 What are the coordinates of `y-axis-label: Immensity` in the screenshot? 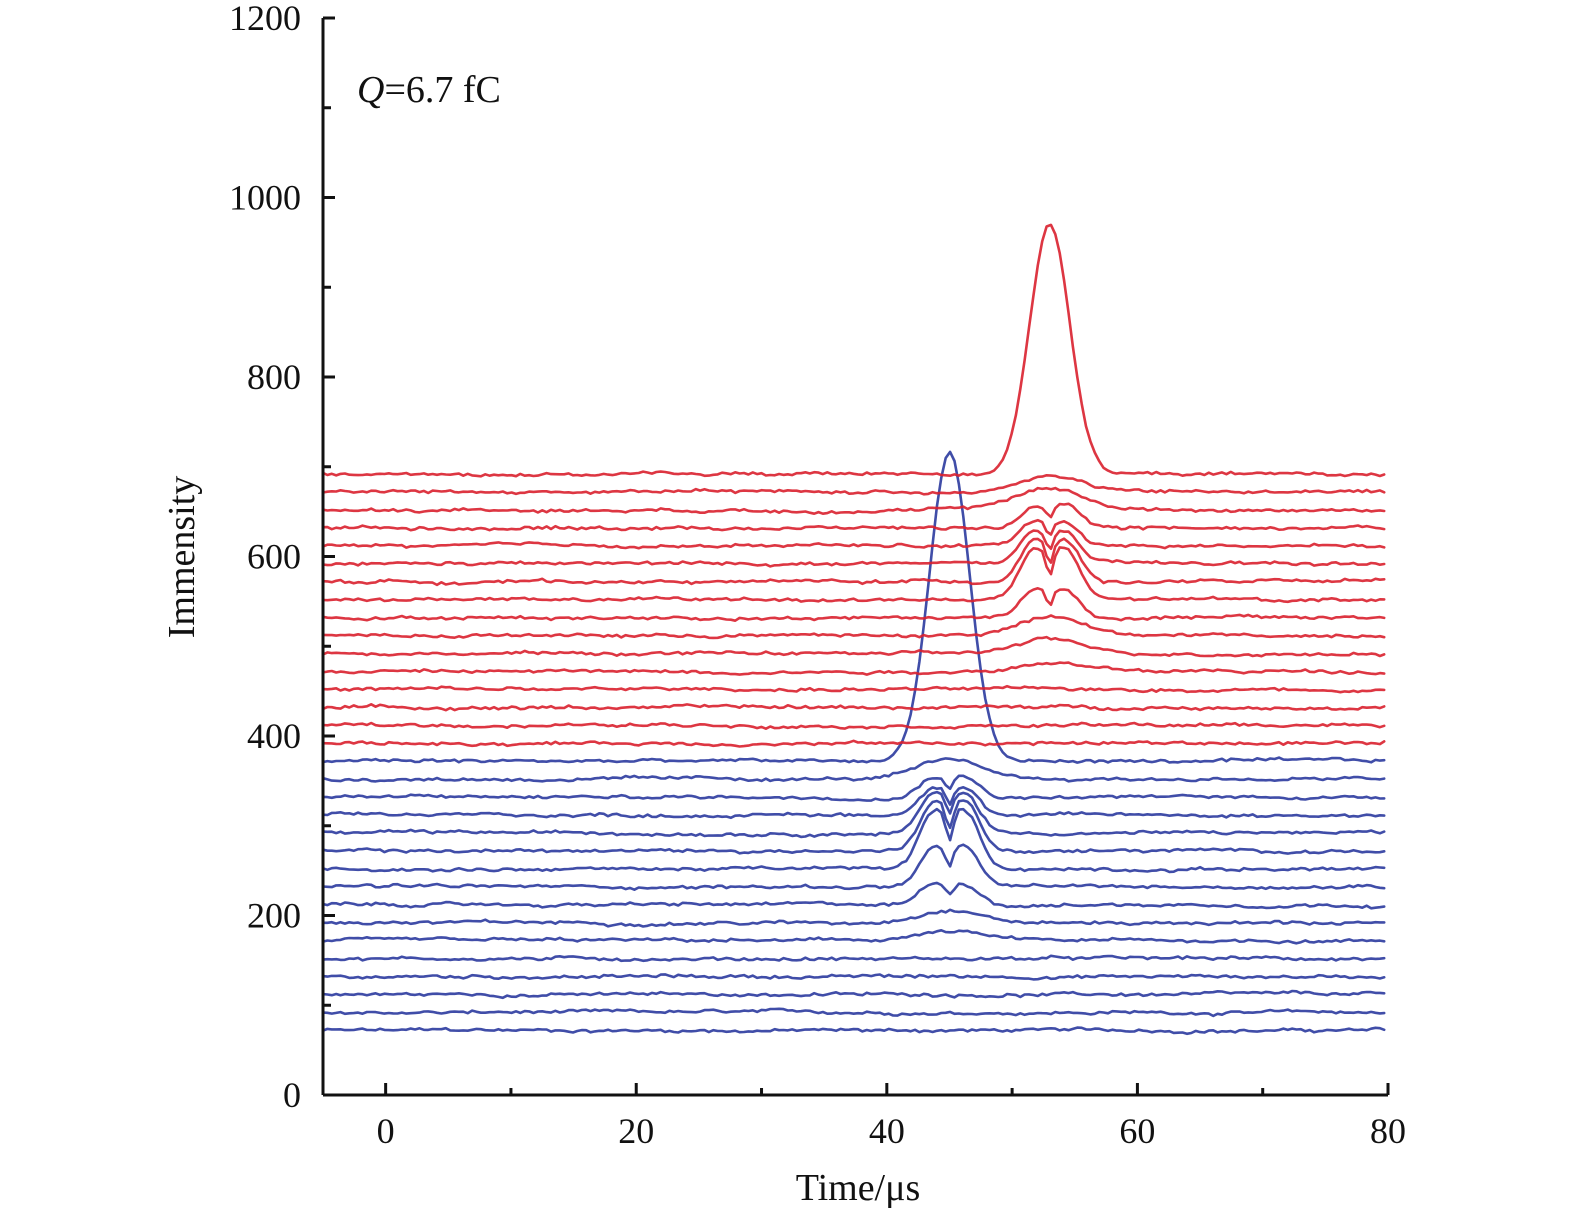 It's located at (182, 557).